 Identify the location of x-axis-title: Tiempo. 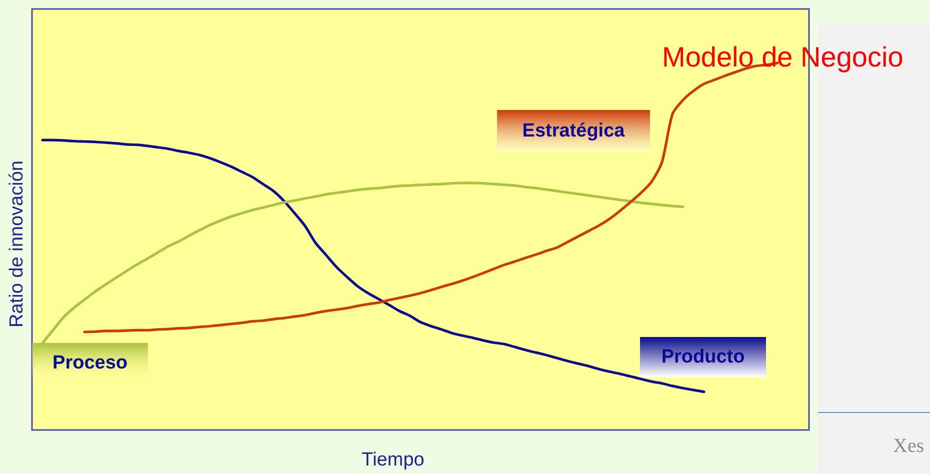
(393, 460).